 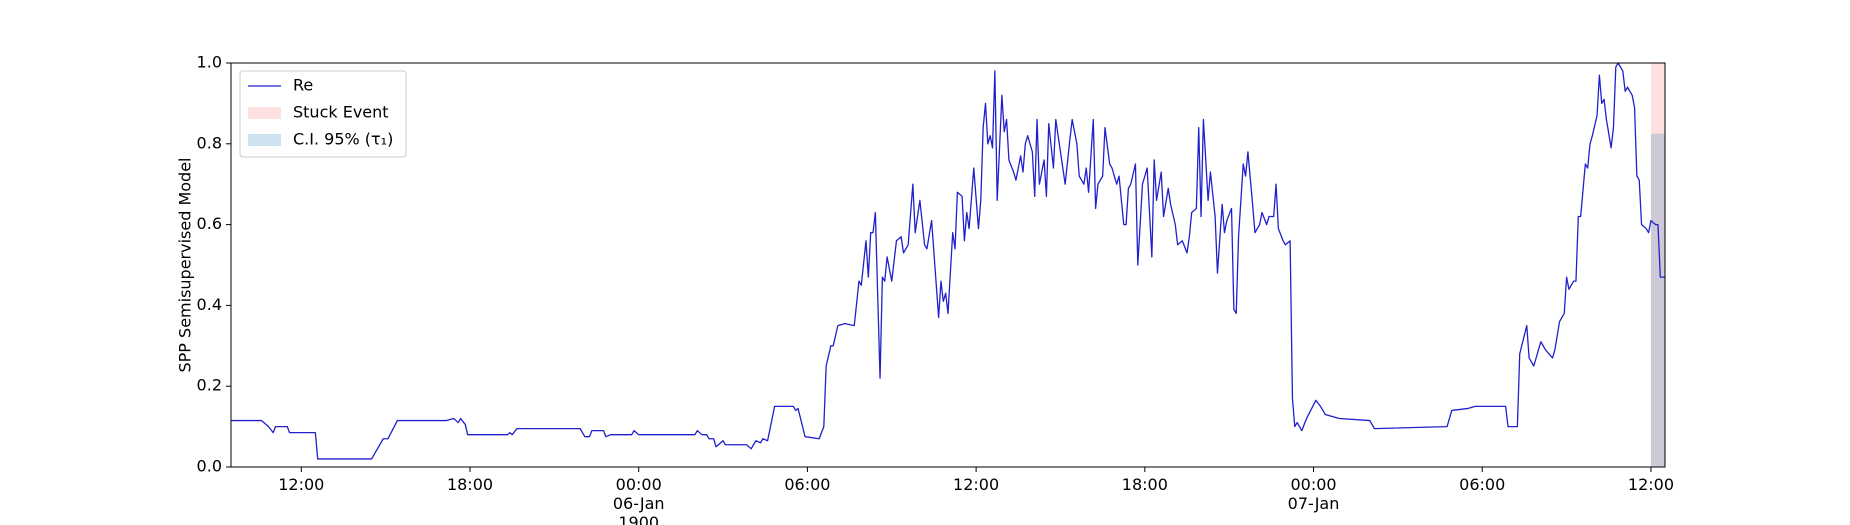 I want to click on legend-box, so click(x=323, y=114).